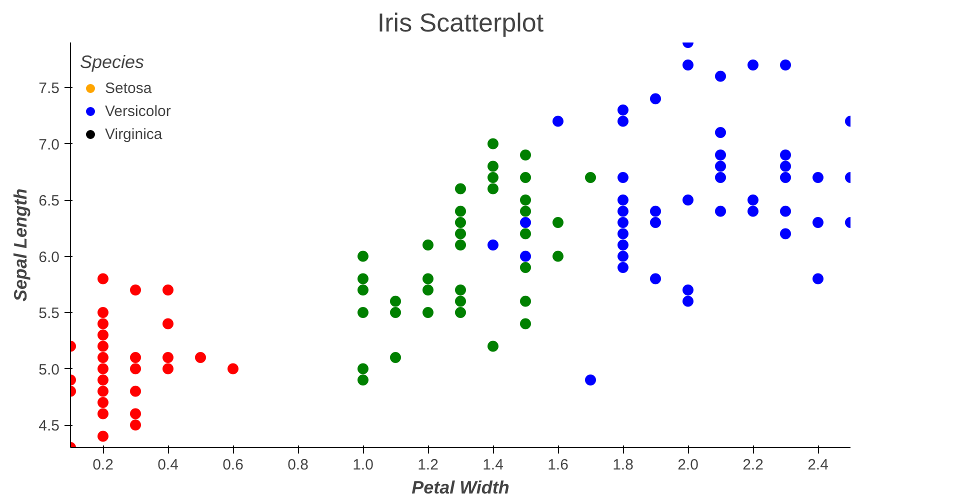 The image size is (960, 500). Describe the element at coordinates (138, 111) in the screenshot. I see `legend-label: Versicolor` at that location.